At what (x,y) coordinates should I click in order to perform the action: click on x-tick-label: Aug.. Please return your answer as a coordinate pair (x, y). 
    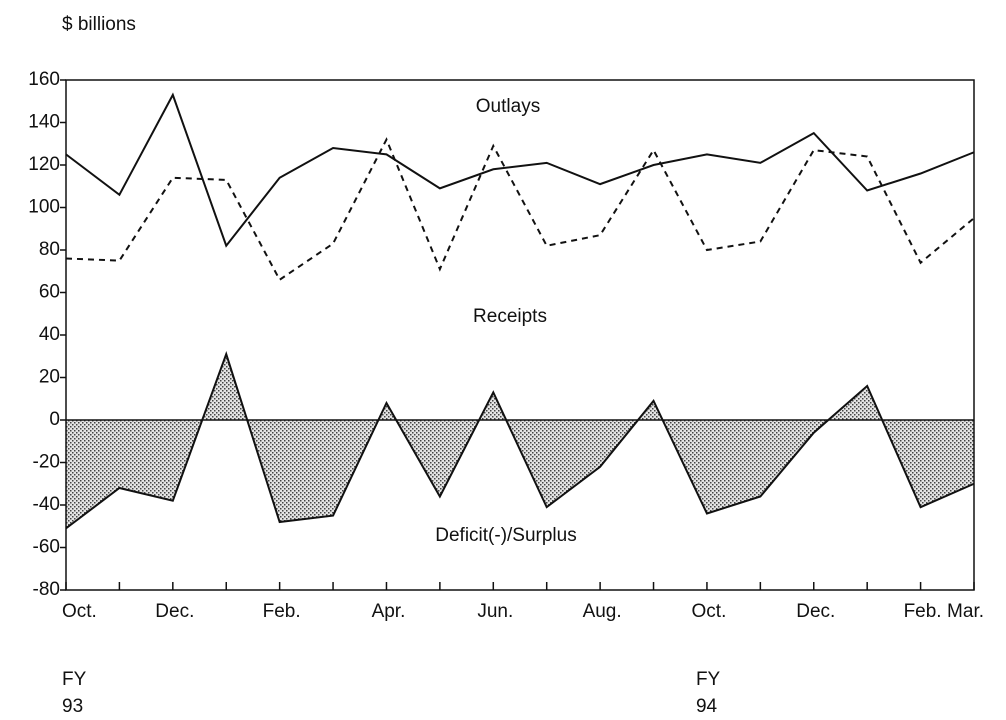
    Looking at the image, I should click on (602, 611).